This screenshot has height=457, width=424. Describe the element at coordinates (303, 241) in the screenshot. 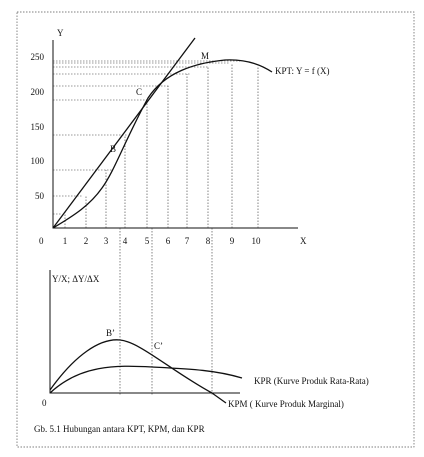

I see `x-label: X` at that location.